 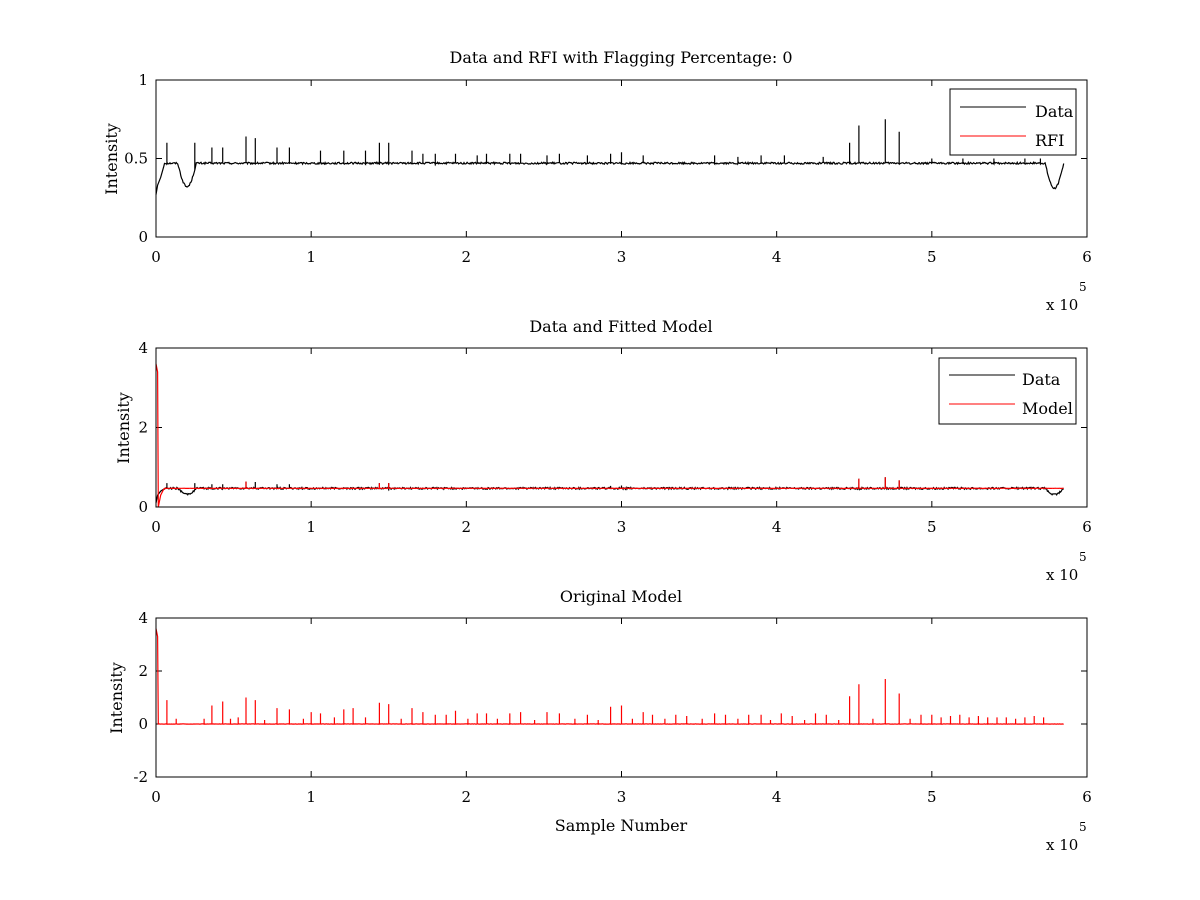 I want to click on panel-1-ylabel: Intensity, so click(x=111, y=159).